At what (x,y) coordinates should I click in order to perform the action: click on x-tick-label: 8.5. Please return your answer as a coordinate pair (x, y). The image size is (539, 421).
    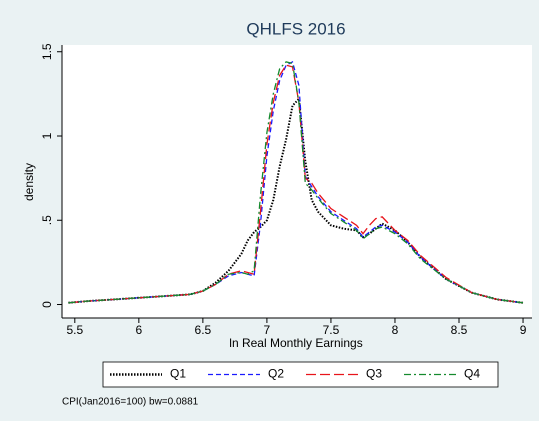
    Looking at the image, I should click on (459, 330).